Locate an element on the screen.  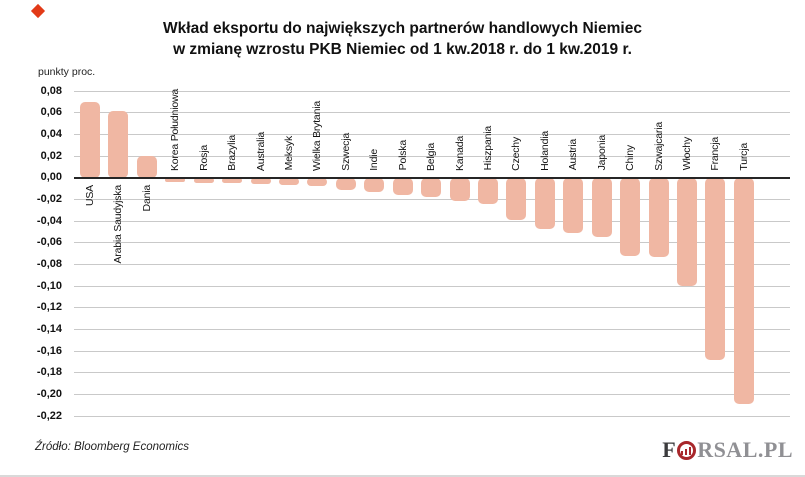
bar-dania is located at coordinates (146, 167).